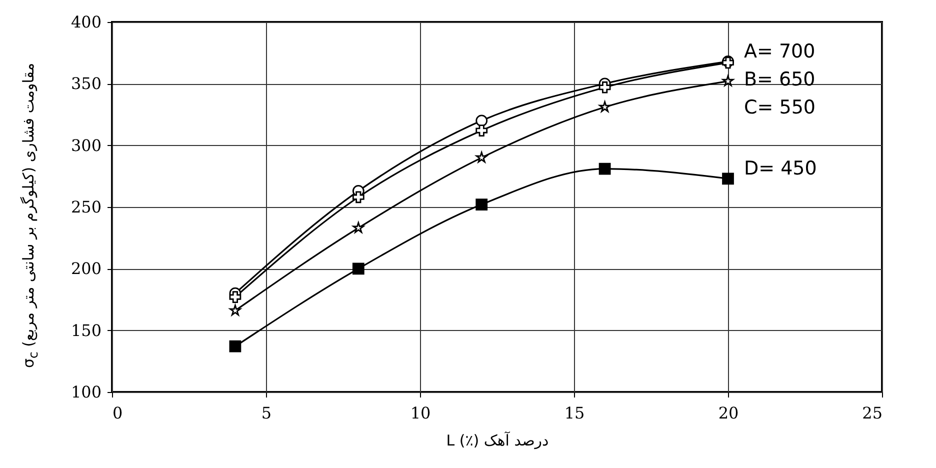 This screenshot has width=936, height=468. What do you see at coordinates (86, 207) in the screenshot?
I see `y-tick-label: 250` at bounding box center [86, 207].